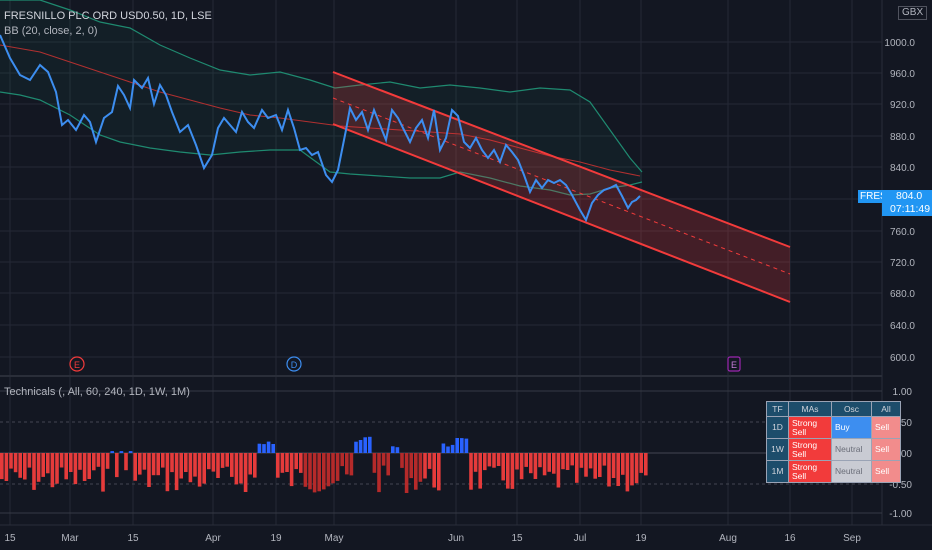 This screenshot has width=932, height=550. What do you see at coordinates (810, 409) in the screenshot?
I see `table-header: MAs` at bounding box center [810, 409].